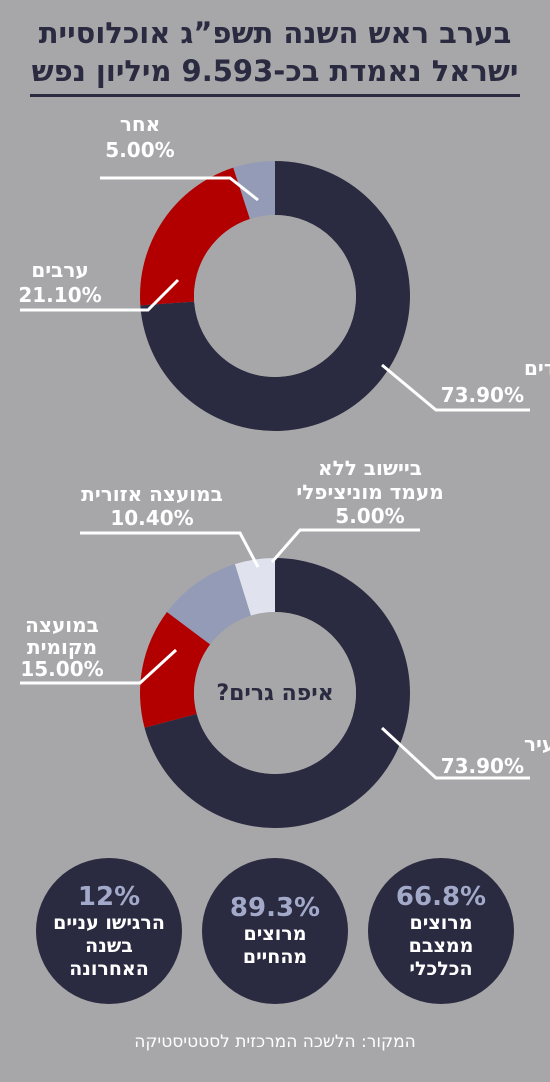  I want to click on slice-label-no-municipal-1: ביישוב ללא, so click(370, 468).